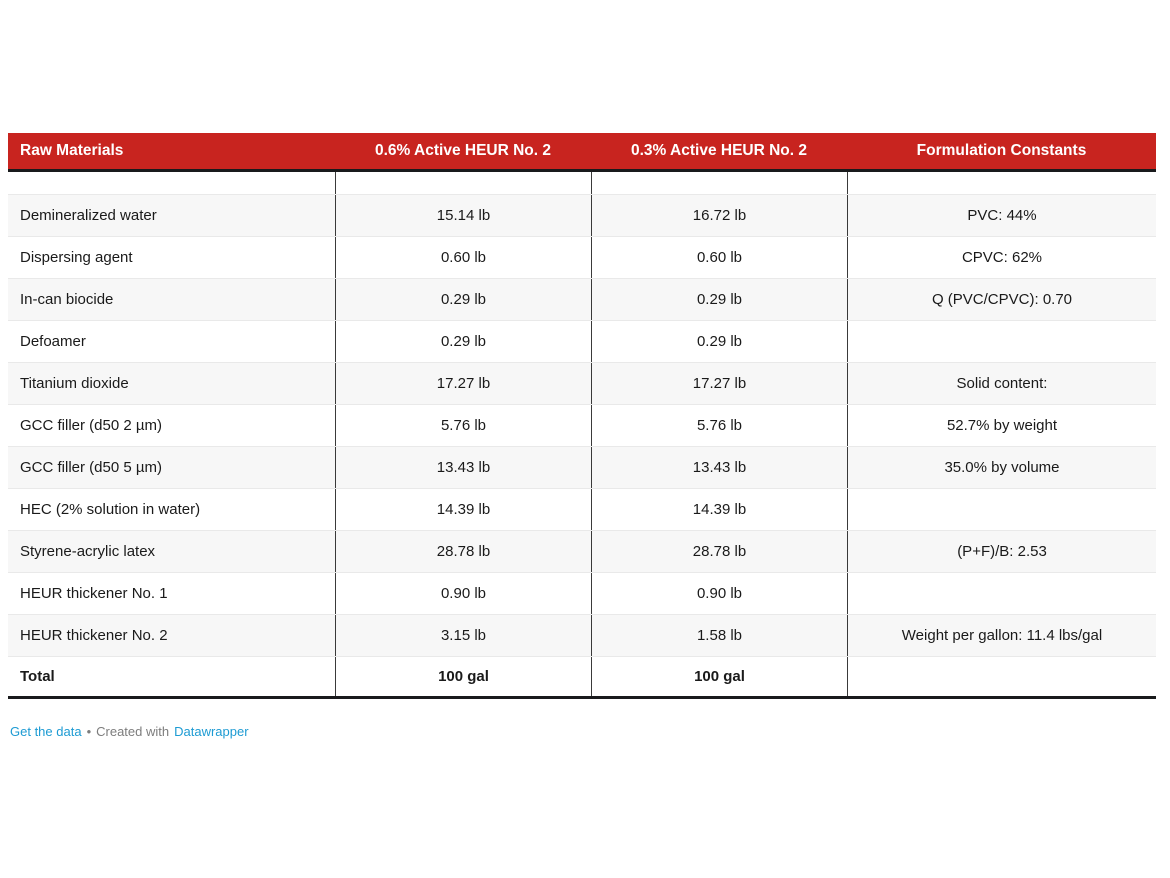 The width and height of the screenshot is (1170, 878). Describe the element at coordinates (1001, 467) in the screenshot. I see `constant-cell: 35.0% by volume` at that location.